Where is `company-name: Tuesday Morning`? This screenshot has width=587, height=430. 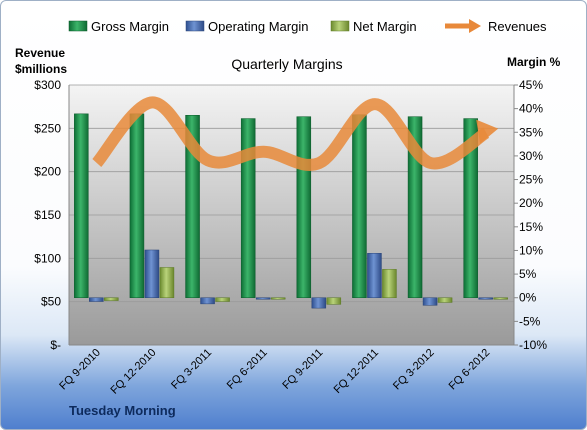
company-name: Tuesday Morning is located at coordinates (122, 410).